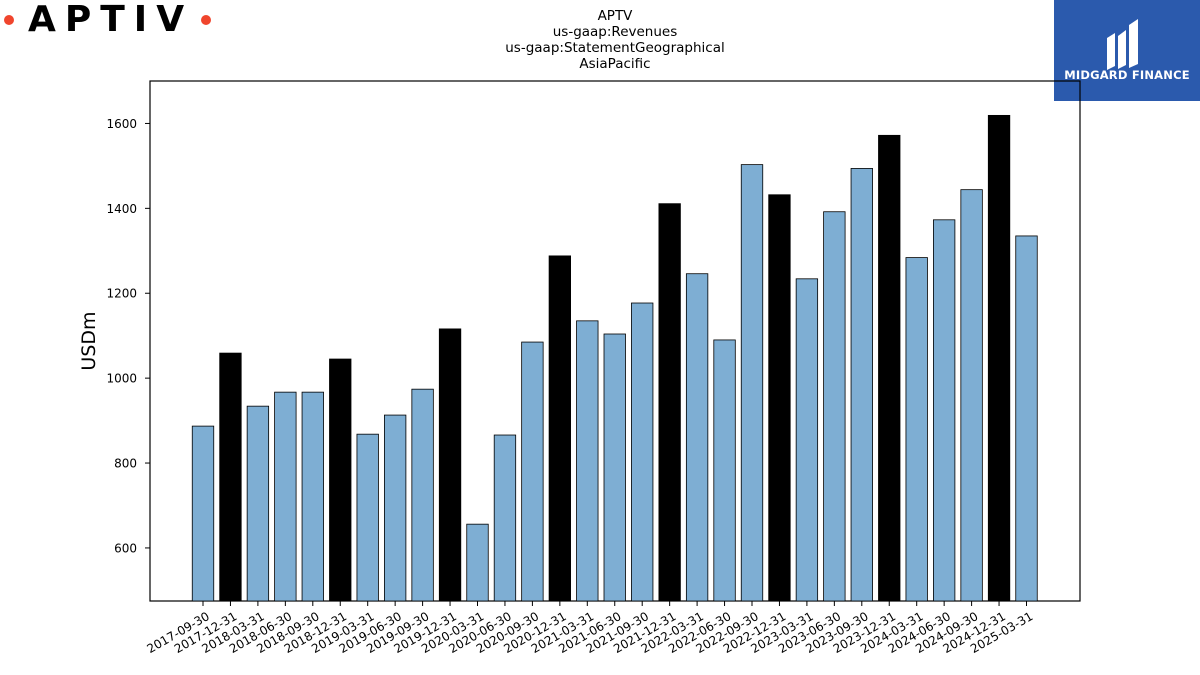 Image resolution: width=1200 pixels, height=675 pixels. I want to click on y-tick-label: 800, so click(125, 464).